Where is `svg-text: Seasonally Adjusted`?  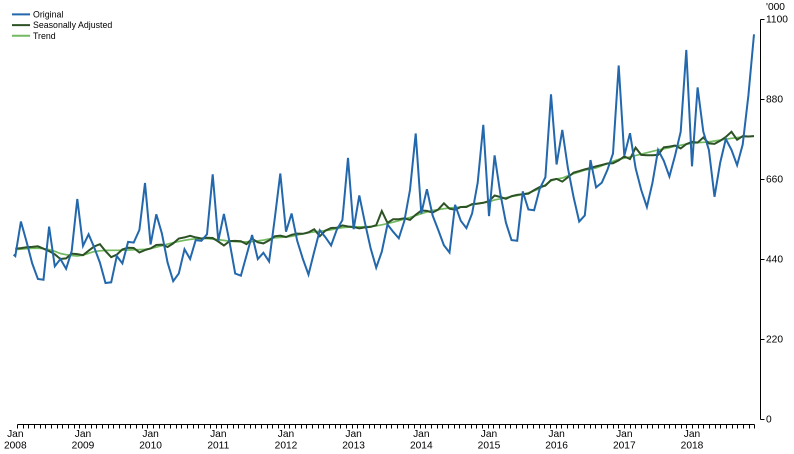 svg-text: Seasonally Adjusted is located at coordinates (72, 25).